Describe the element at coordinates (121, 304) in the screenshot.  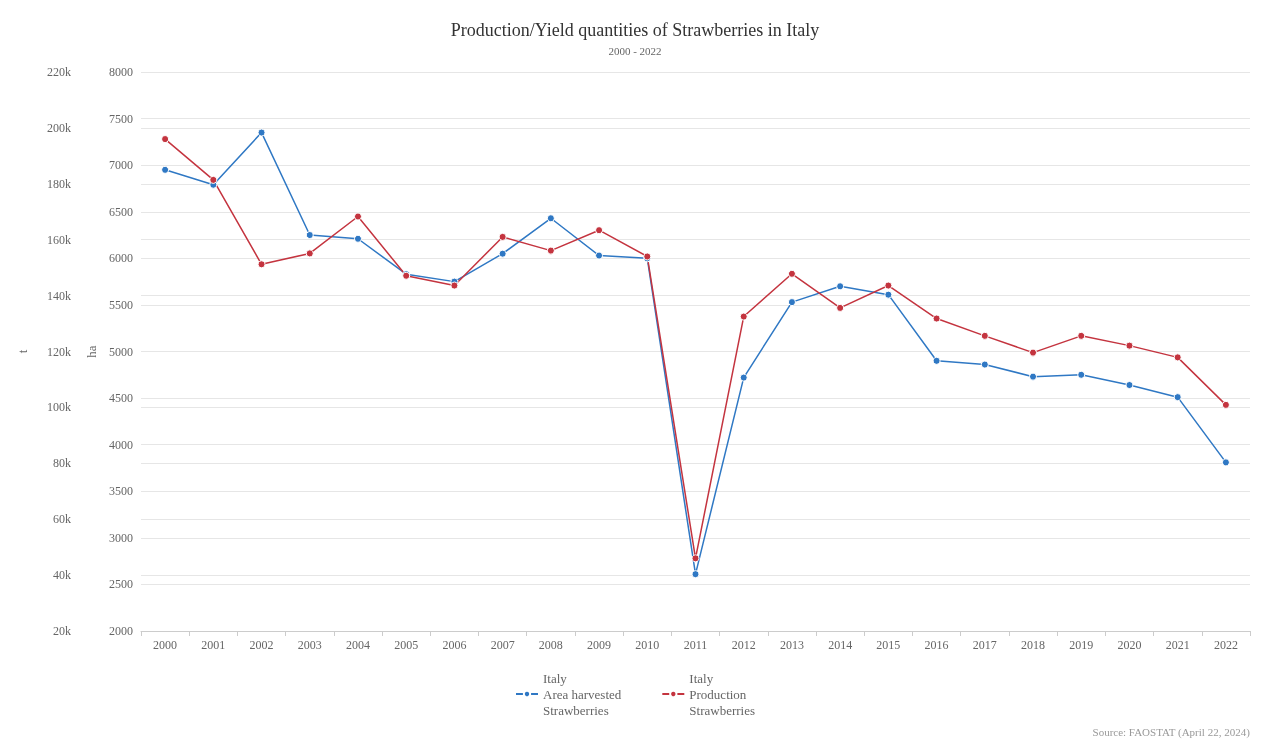
I see `y2-tick-label: 5500` at that location.